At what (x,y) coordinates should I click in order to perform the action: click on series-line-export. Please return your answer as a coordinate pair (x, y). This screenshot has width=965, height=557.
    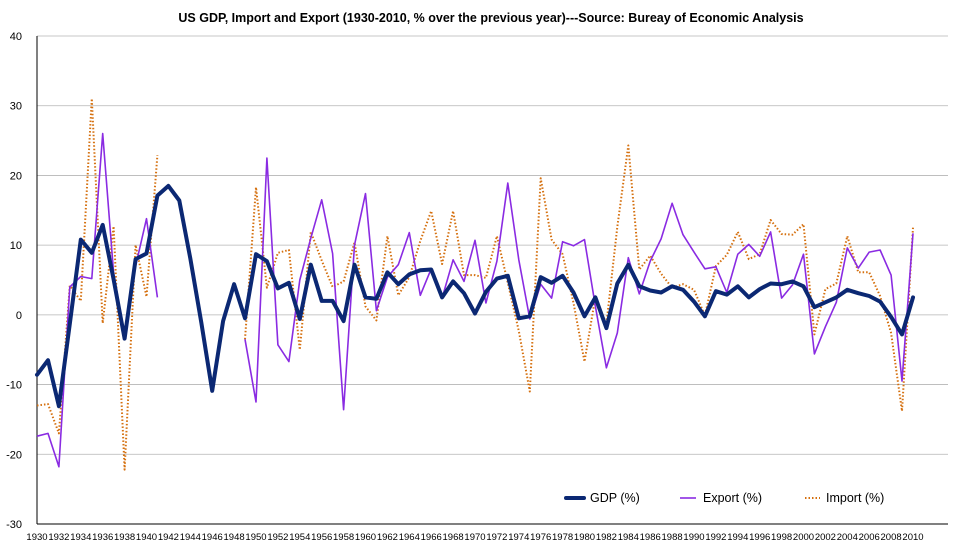
    Looking at the image, I should click on (97, 300).